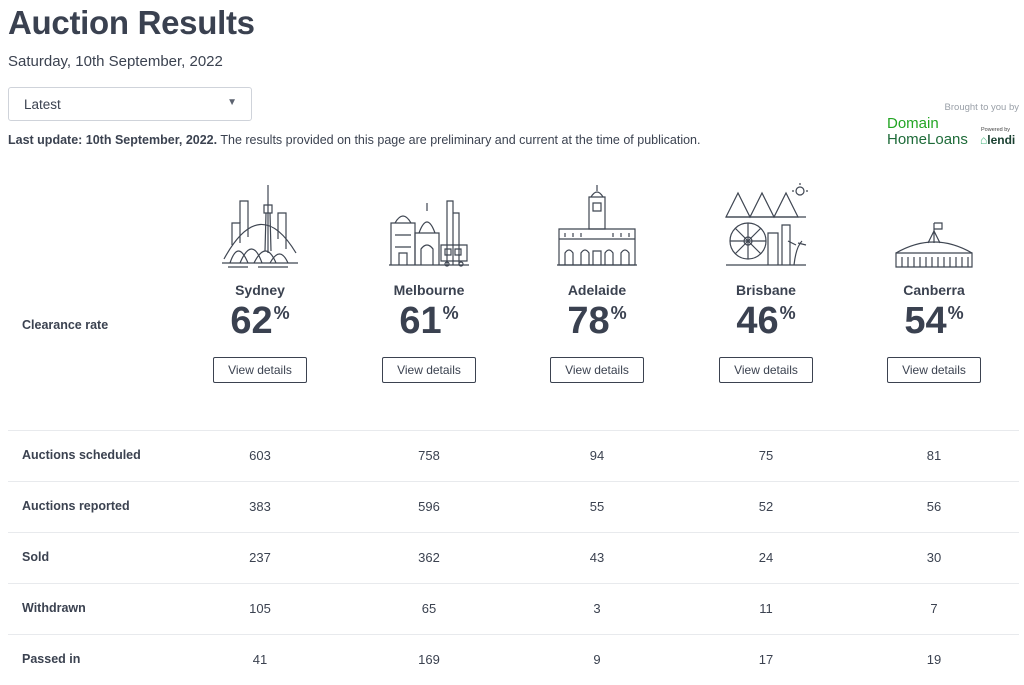 The image size is (1024, 685). I want to click on city-name: Melbourne, so click(429, 290).